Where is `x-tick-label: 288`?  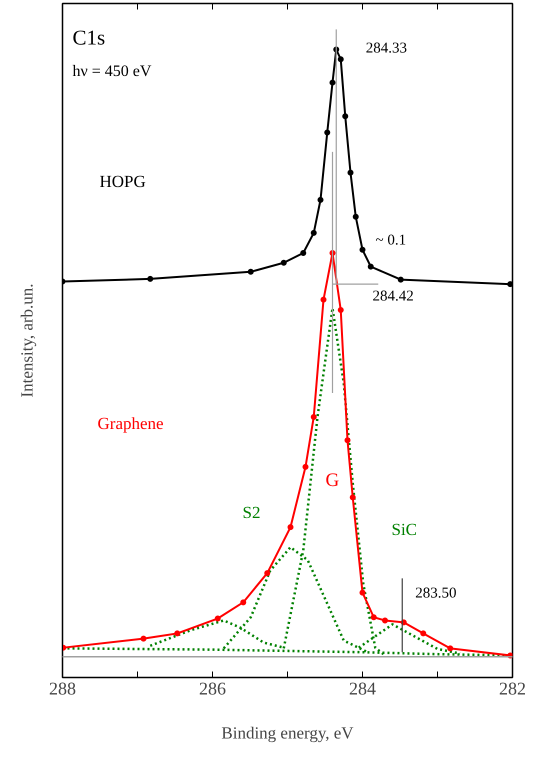 x-tick-label: 288 is located at coordinates (62, 688).